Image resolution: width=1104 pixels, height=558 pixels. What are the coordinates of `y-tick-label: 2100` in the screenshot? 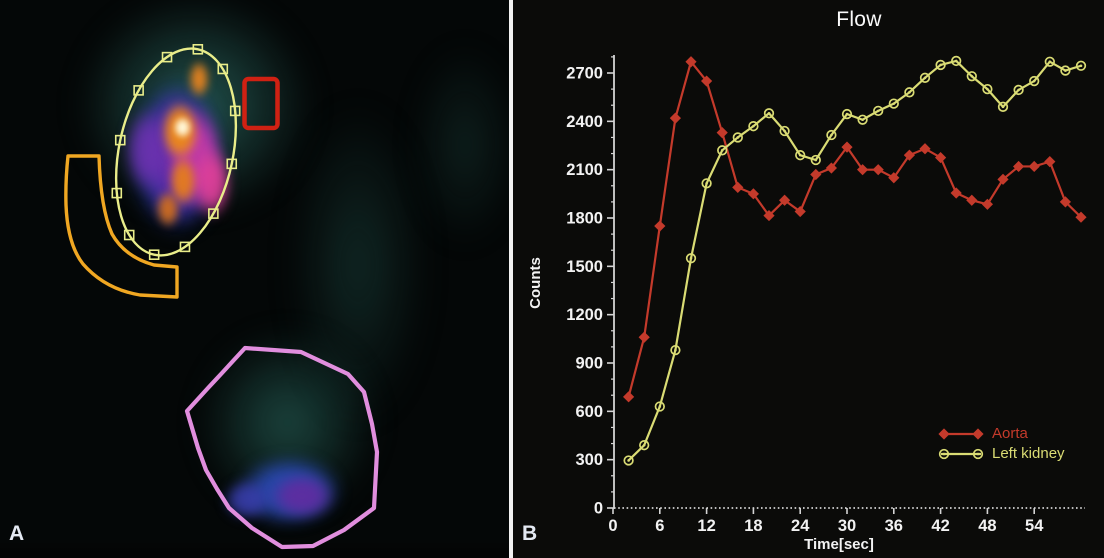 It's located at (584, 170).